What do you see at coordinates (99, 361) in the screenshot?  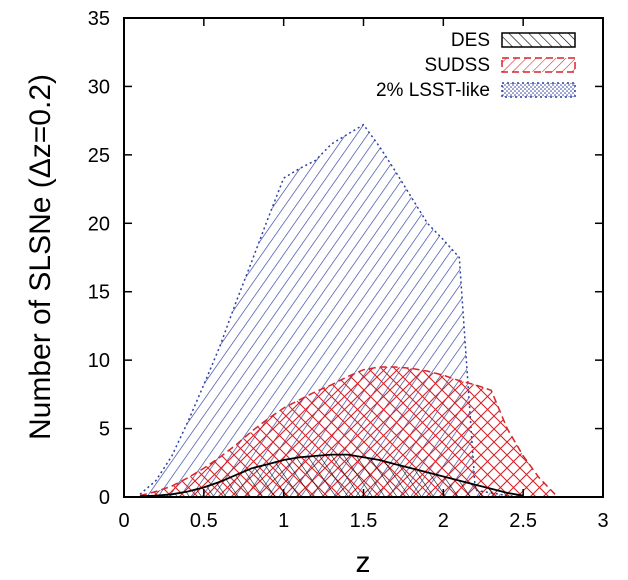 I see `y-tick-label: 10` at bounding box center [99, 361].